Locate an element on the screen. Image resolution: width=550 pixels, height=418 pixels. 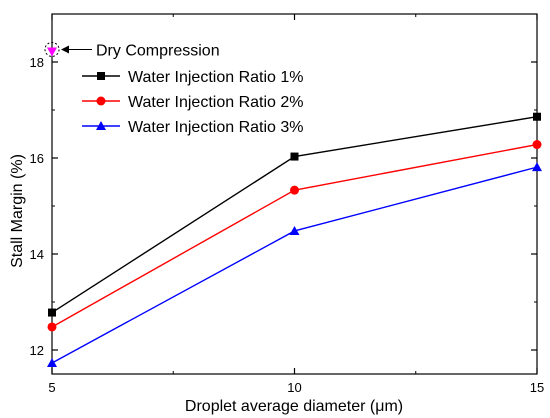
y-tick-label: 16 is located at coordinates (37, 158).